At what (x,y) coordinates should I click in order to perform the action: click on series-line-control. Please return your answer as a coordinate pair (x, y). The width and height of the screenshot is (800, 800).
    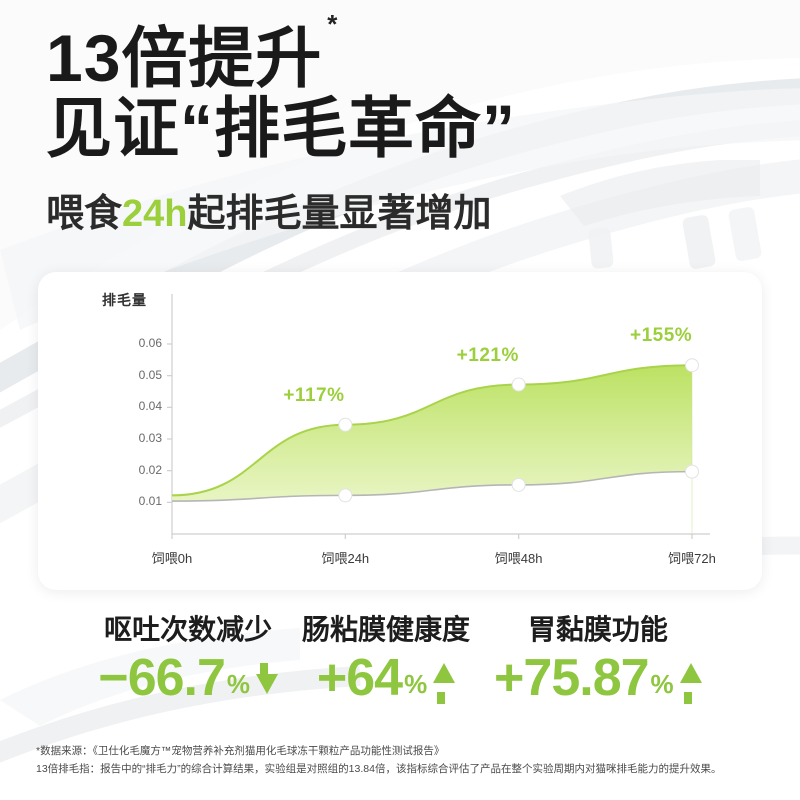
    Looking at the image, I should click on (432, 486).